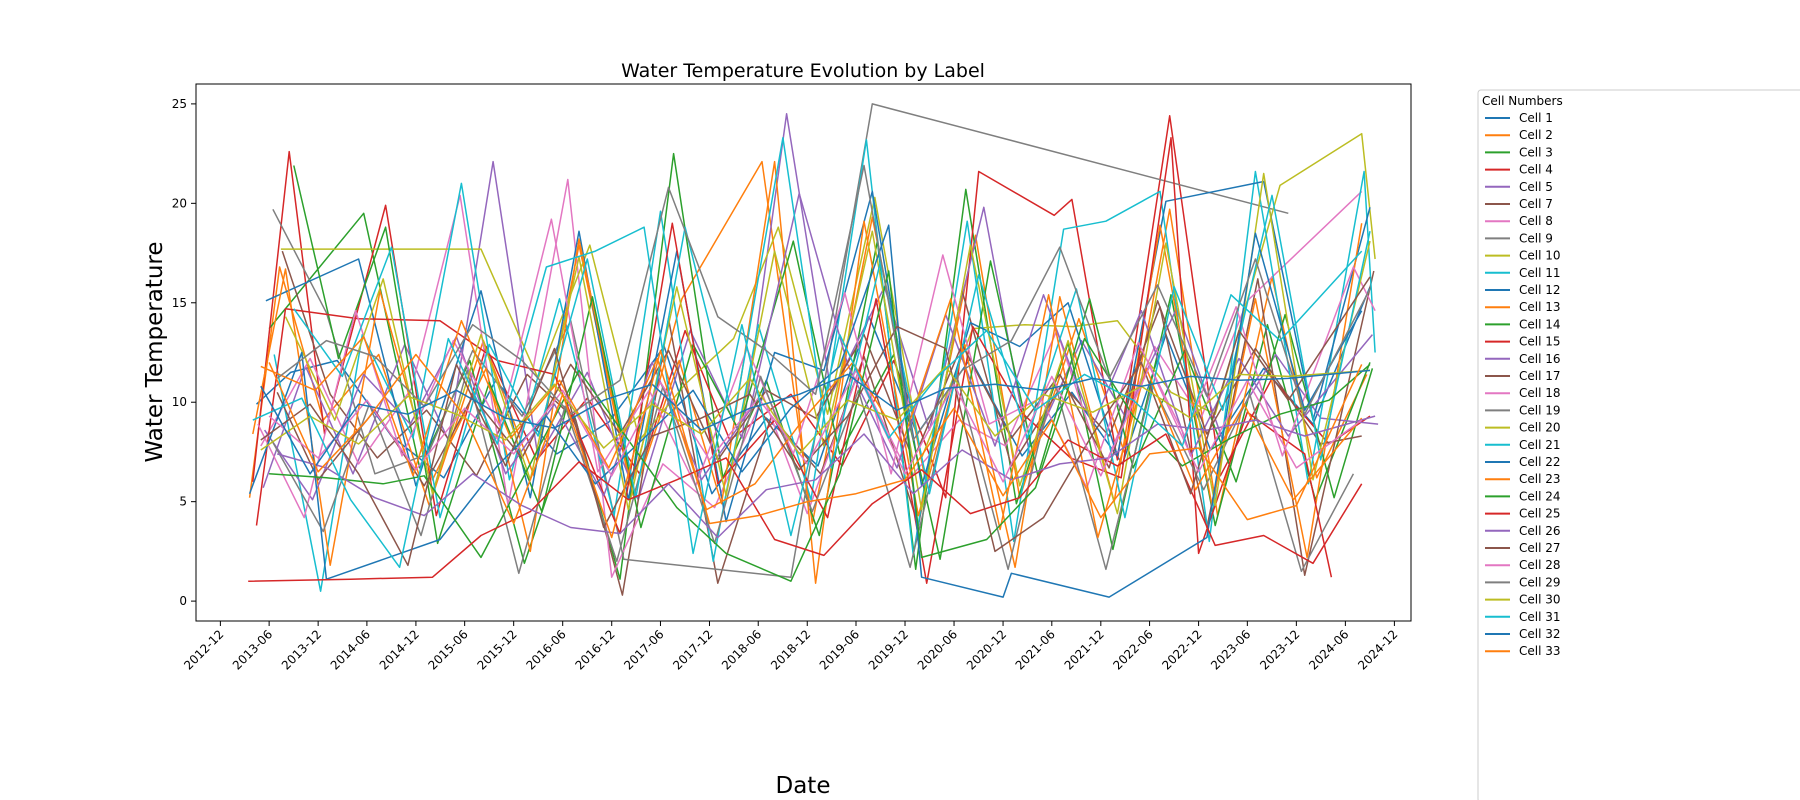 The image size is (1800, 800). I want to click on chart-title: Water Temperature Evolution by Label, so click(803, 71).